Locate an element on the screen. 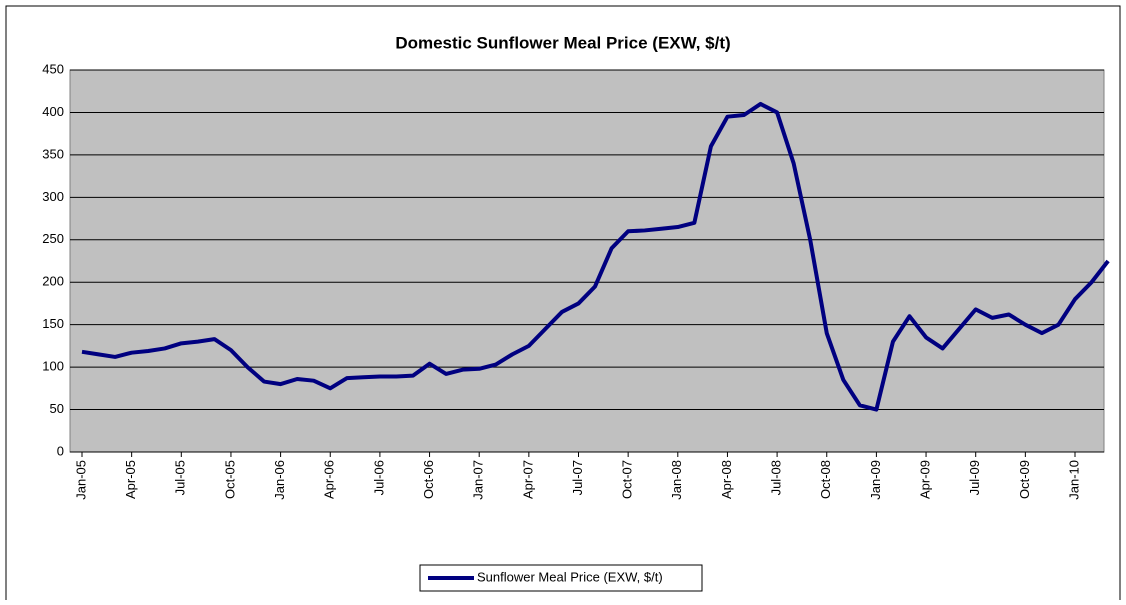 This screenshot has width=1126, height=605. y-tick-label: 100 is located at coordinates (53, 366).